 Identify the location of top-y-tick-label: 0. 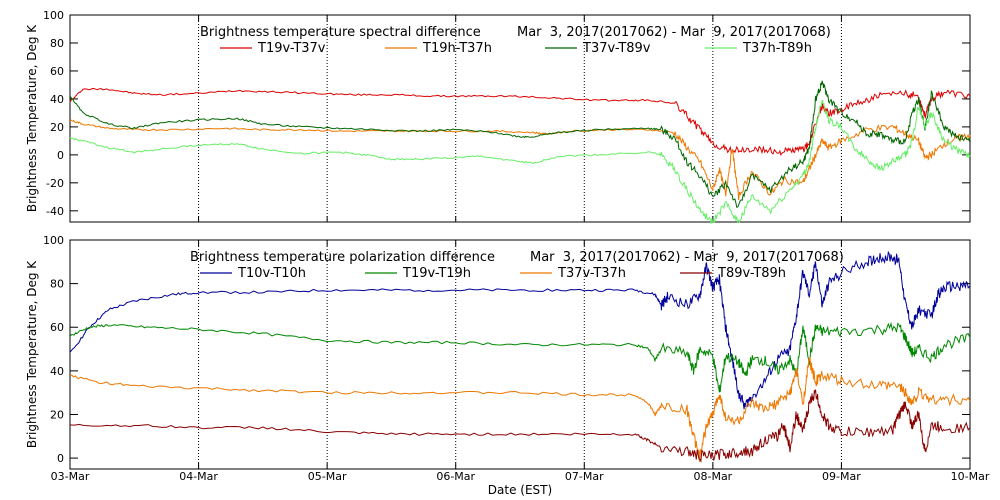
(60, 155).